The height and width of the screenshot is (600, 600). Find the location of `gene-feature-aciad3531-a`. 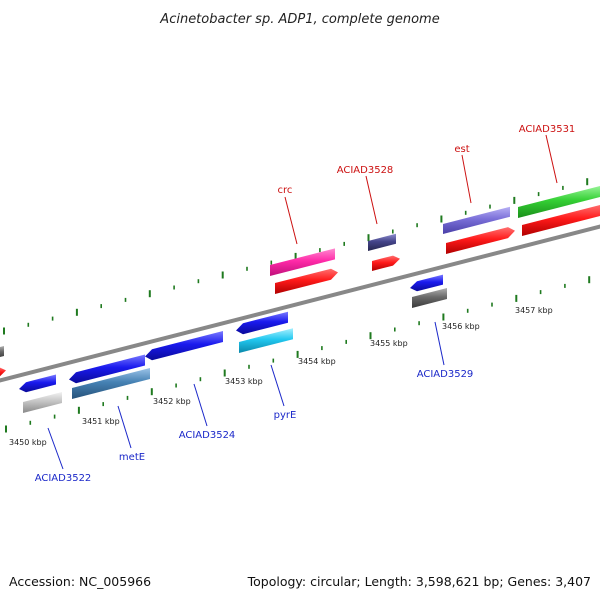

gene-feature-aciad3531-a is located at coordinates (559, 202).